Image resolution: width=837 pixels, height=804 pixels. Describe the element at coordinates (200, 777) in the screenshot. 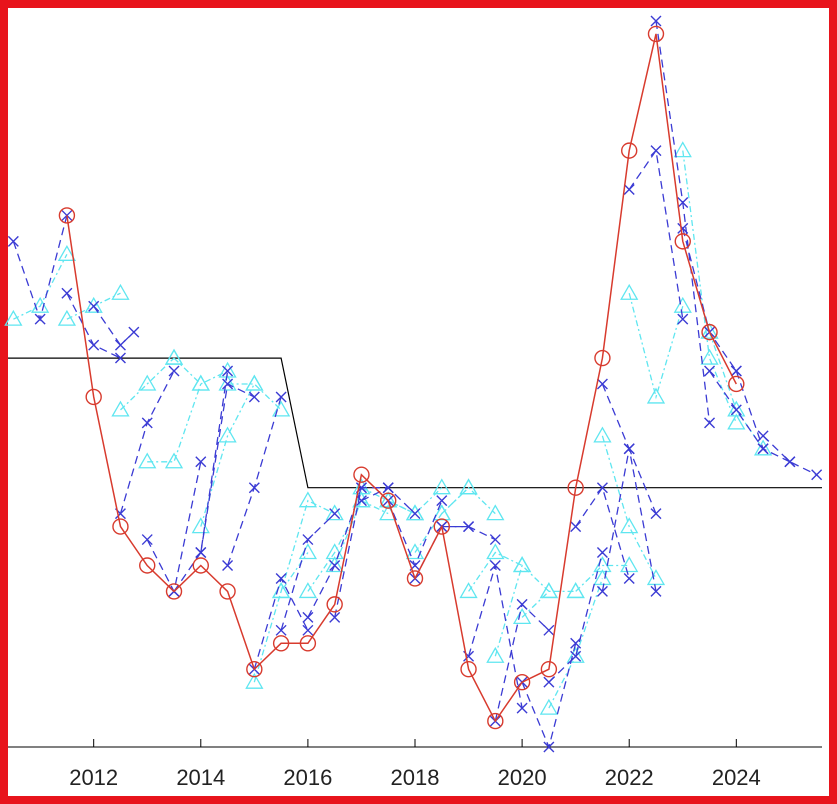

I see `x-tick-label: 2014` at that location.